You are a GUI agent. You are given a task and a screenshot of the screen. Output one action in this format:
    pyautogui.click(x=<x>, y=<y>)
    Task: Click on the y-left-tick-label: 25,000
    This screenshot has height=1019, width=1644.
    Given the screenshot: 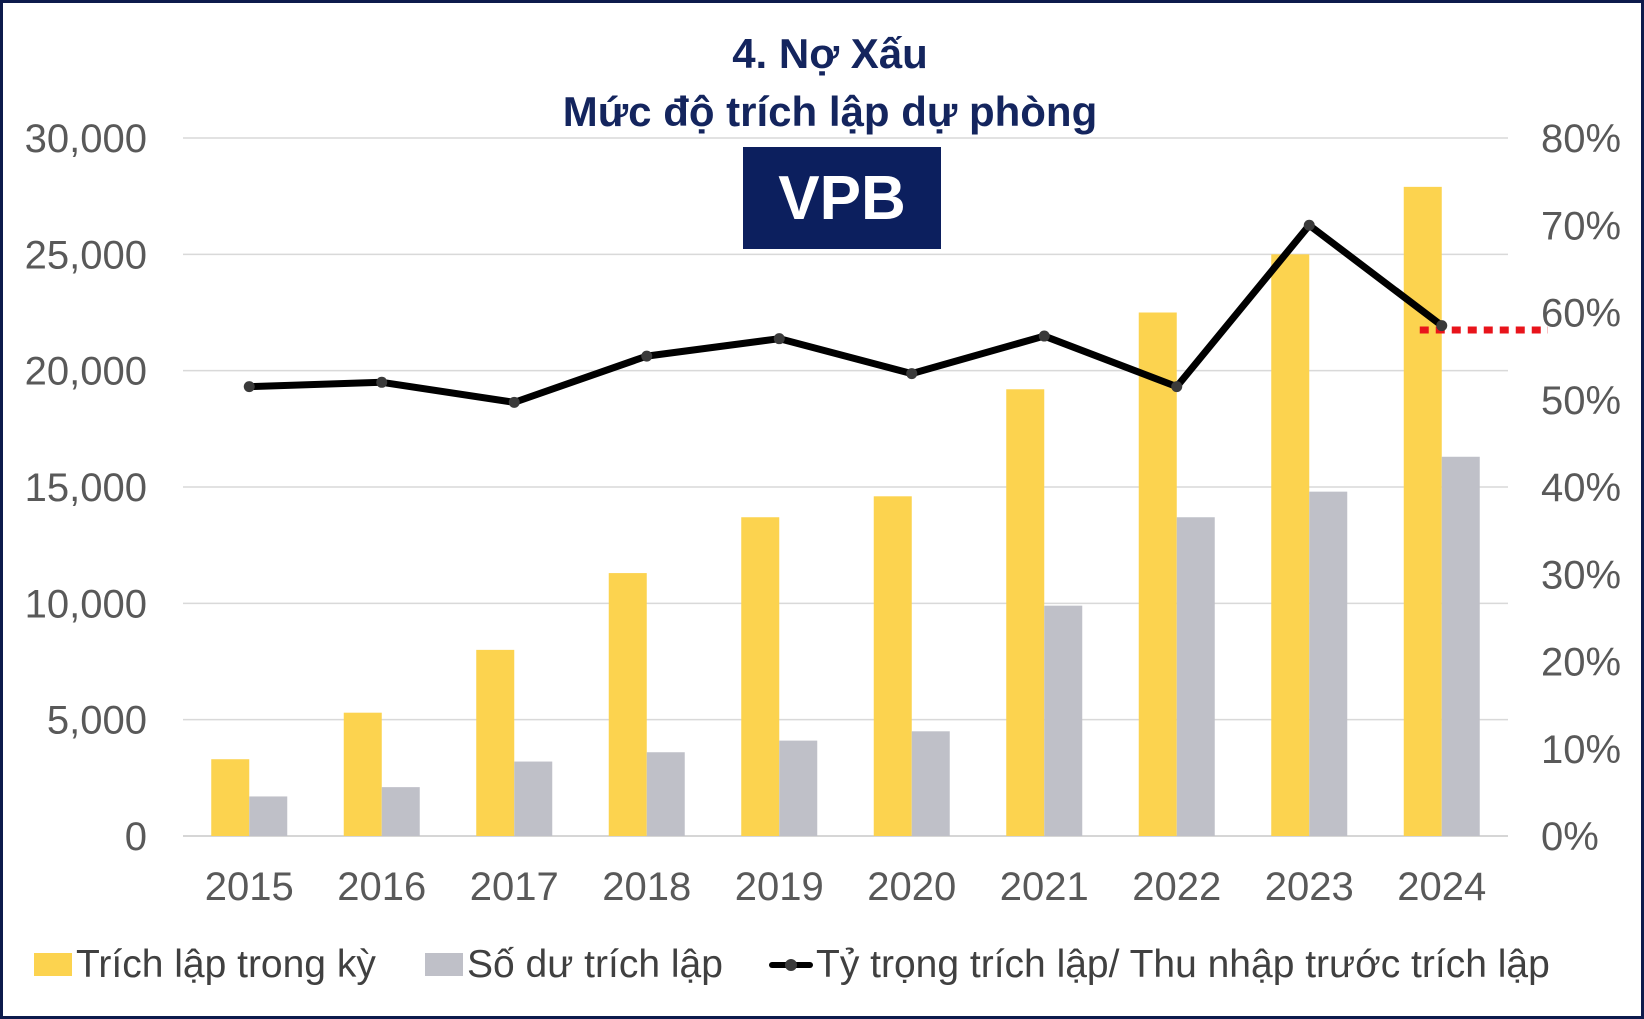 What is the action you would take?
    pyautogui.click(x=86, y=255)
    